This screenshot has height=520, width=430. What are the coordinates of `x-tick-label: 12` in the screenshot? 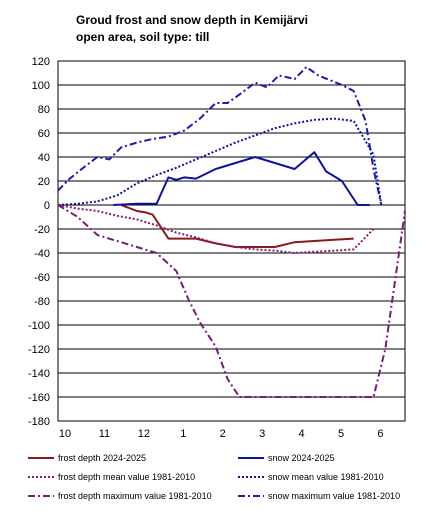 It's located at (144, 434).